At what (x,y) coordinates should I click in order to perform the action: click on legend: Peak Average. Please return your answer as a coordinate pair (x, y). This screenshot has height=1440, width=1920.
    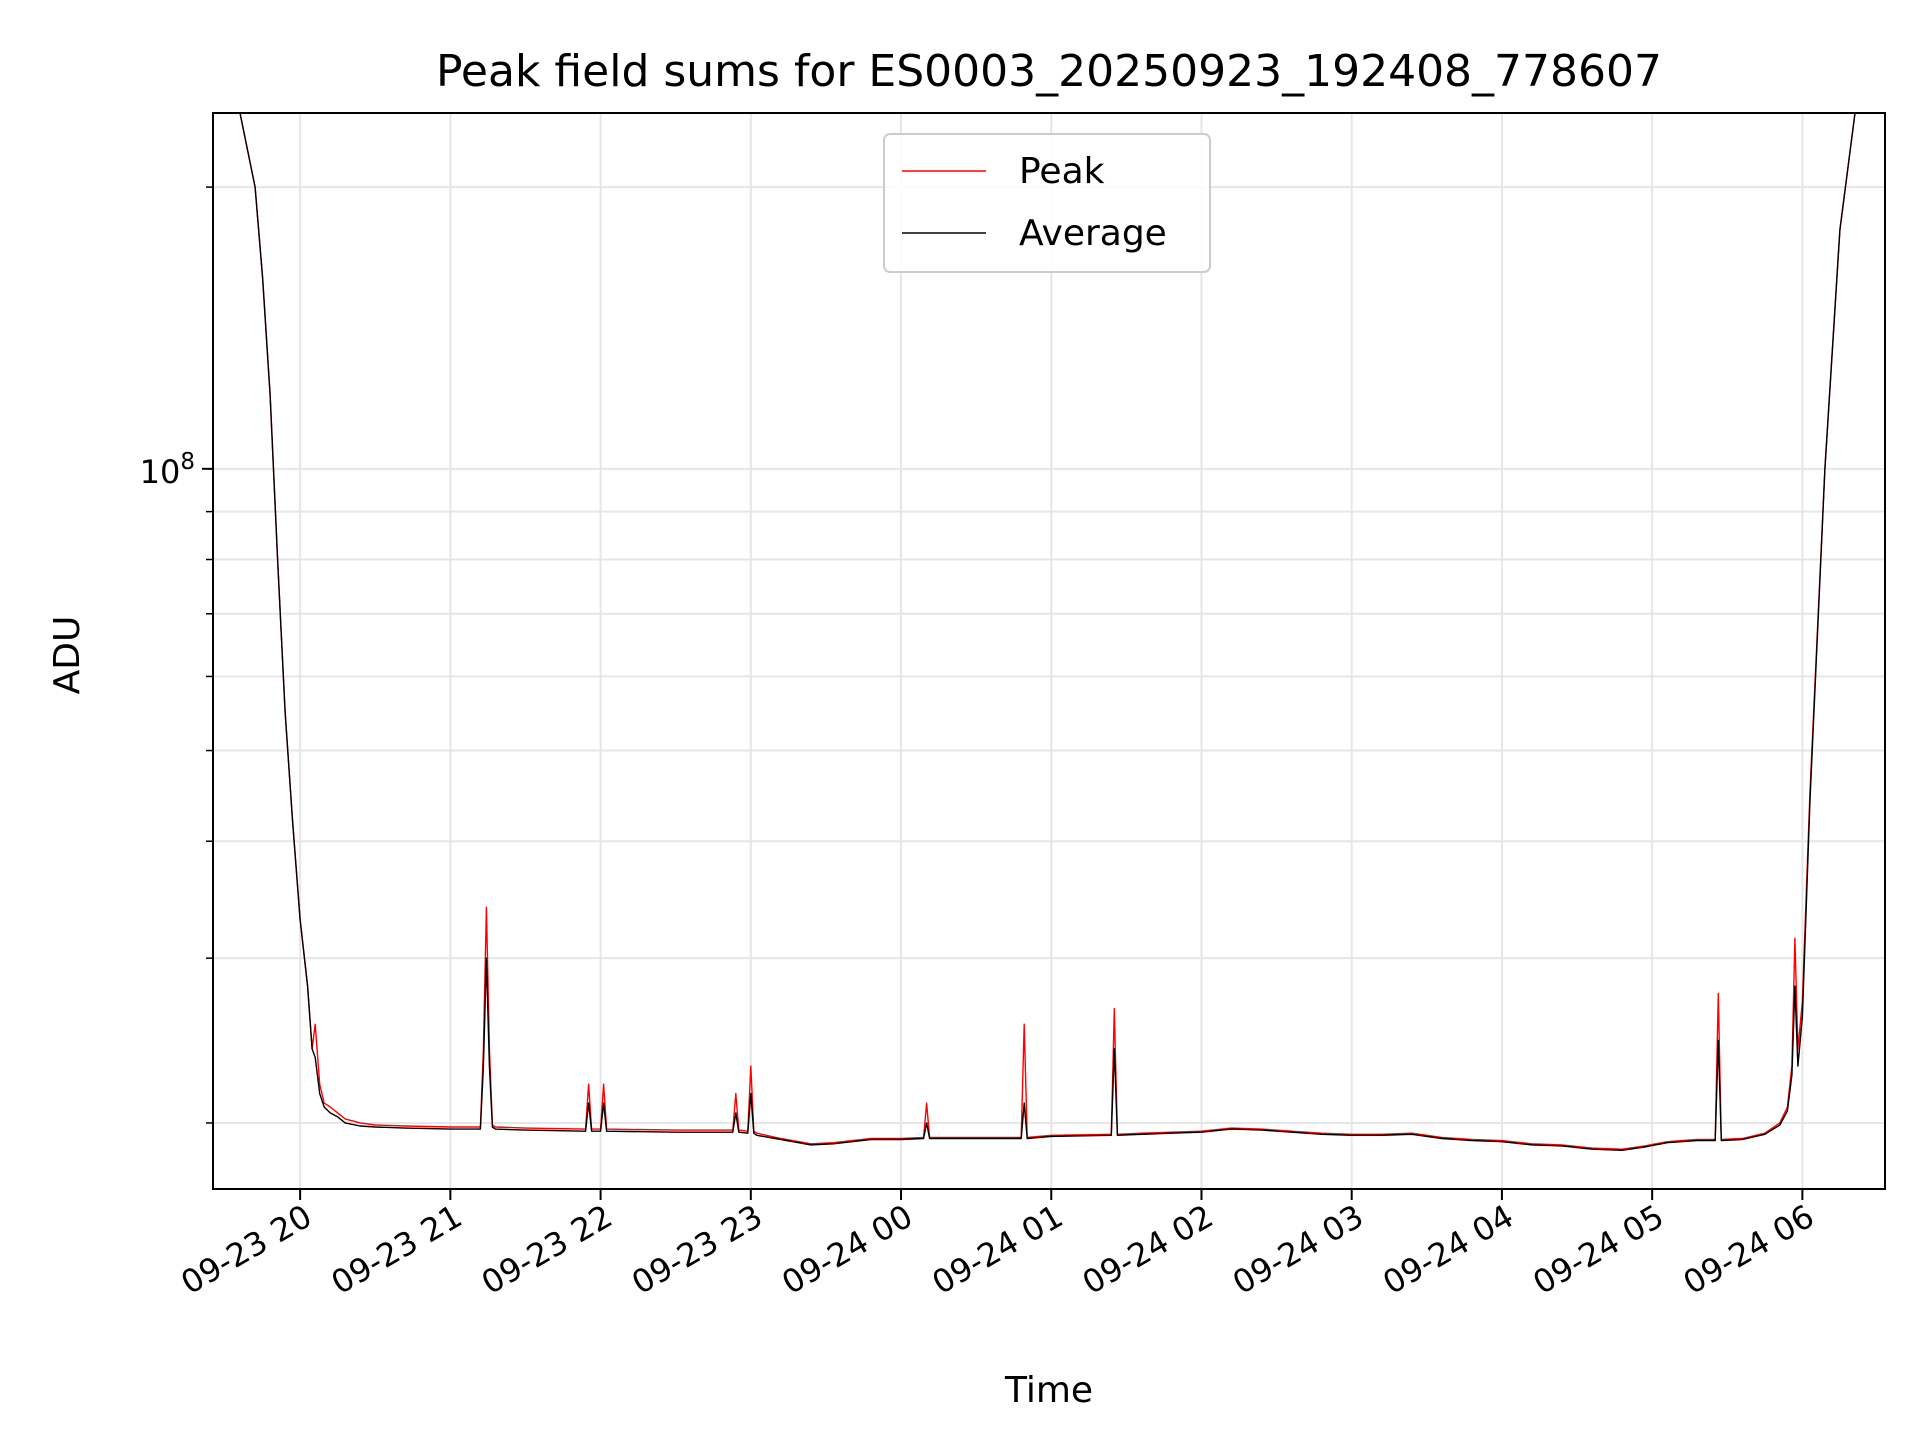
    Looking at the image, I should click on (1047, 203).